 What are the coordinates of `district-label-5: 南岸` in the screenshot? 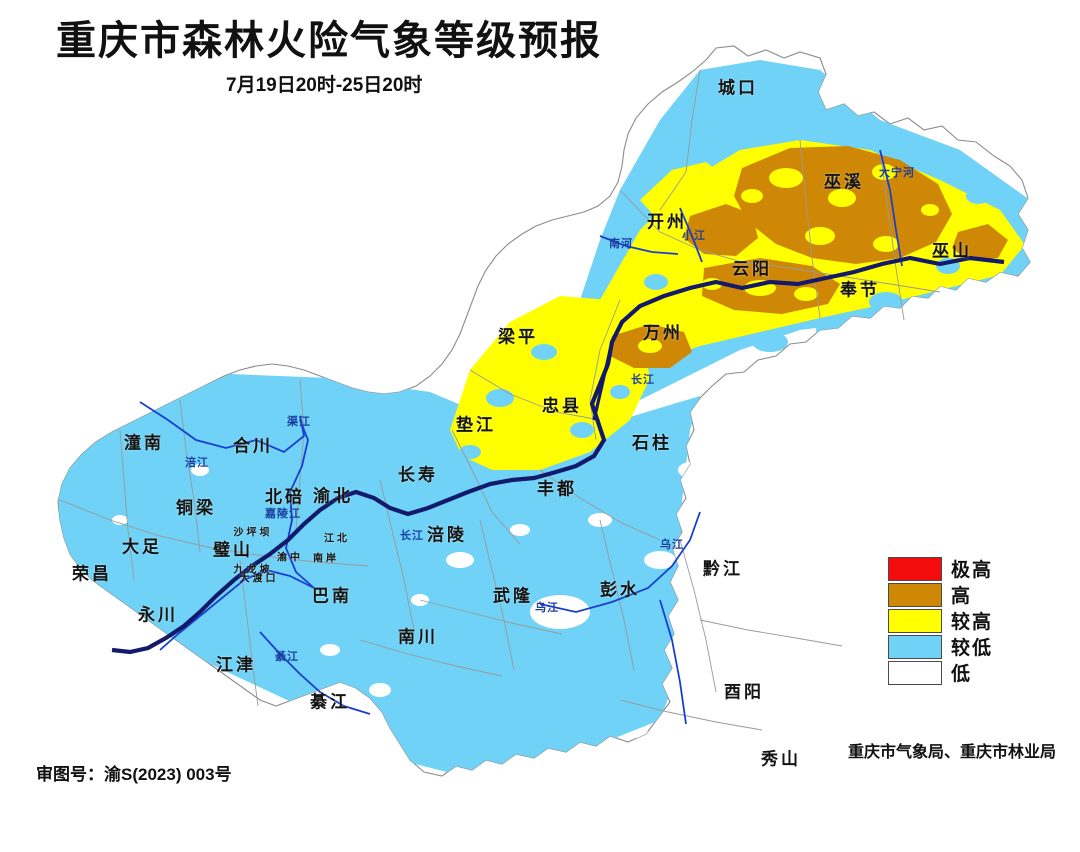 It's located at (326, 559).